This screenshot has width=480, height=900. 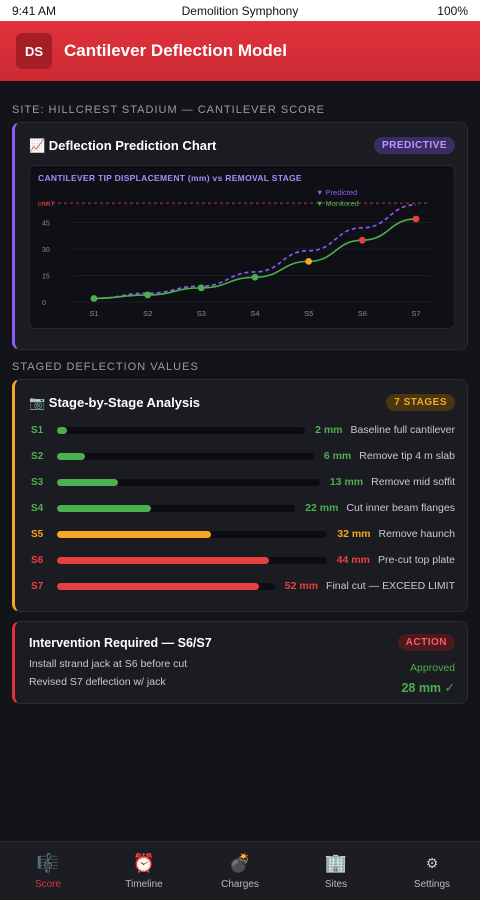 What do you see at coordinates (415, 313) in the screenshot?
I see `x-tick-label: S7` at bounding box center [415, 313].